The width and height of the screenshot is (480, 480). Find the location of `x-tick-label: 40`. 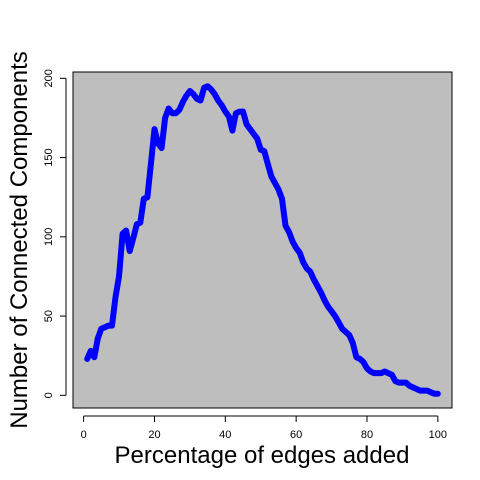

x-tick-label: 40 is located at coordinates (225, 435).